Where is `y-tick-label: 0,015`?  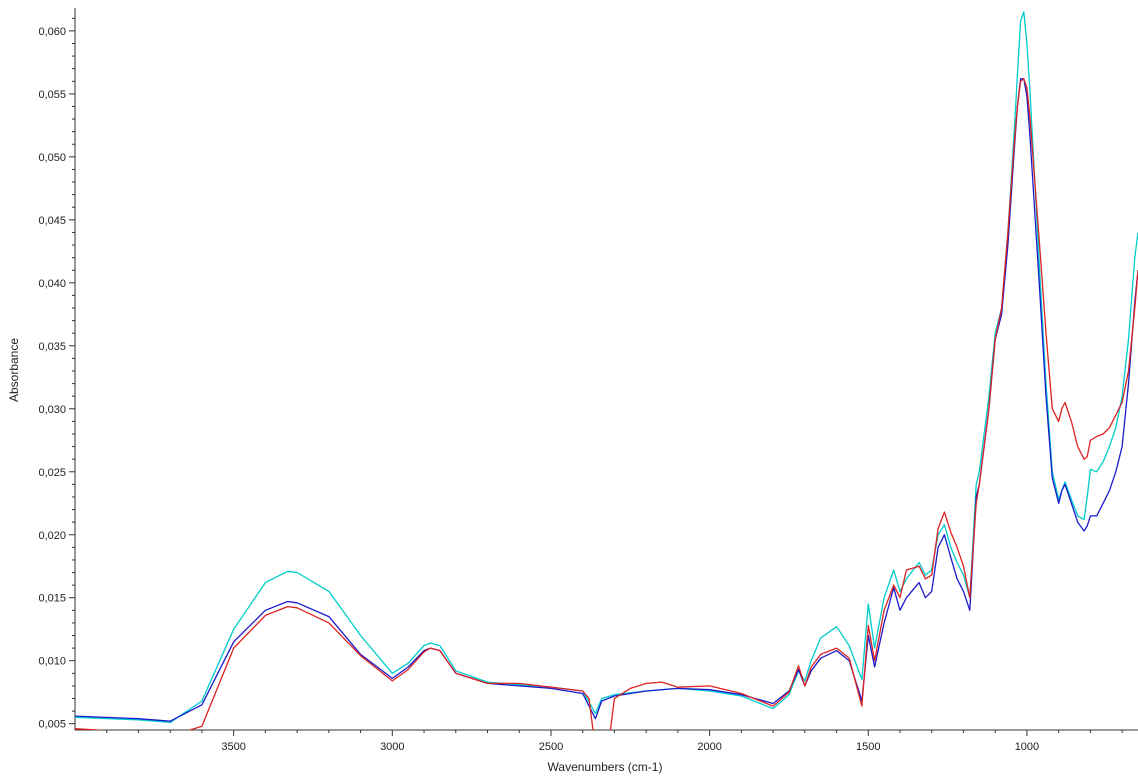 y-tick-label: 0,015 is located at coordinates (52, 599).